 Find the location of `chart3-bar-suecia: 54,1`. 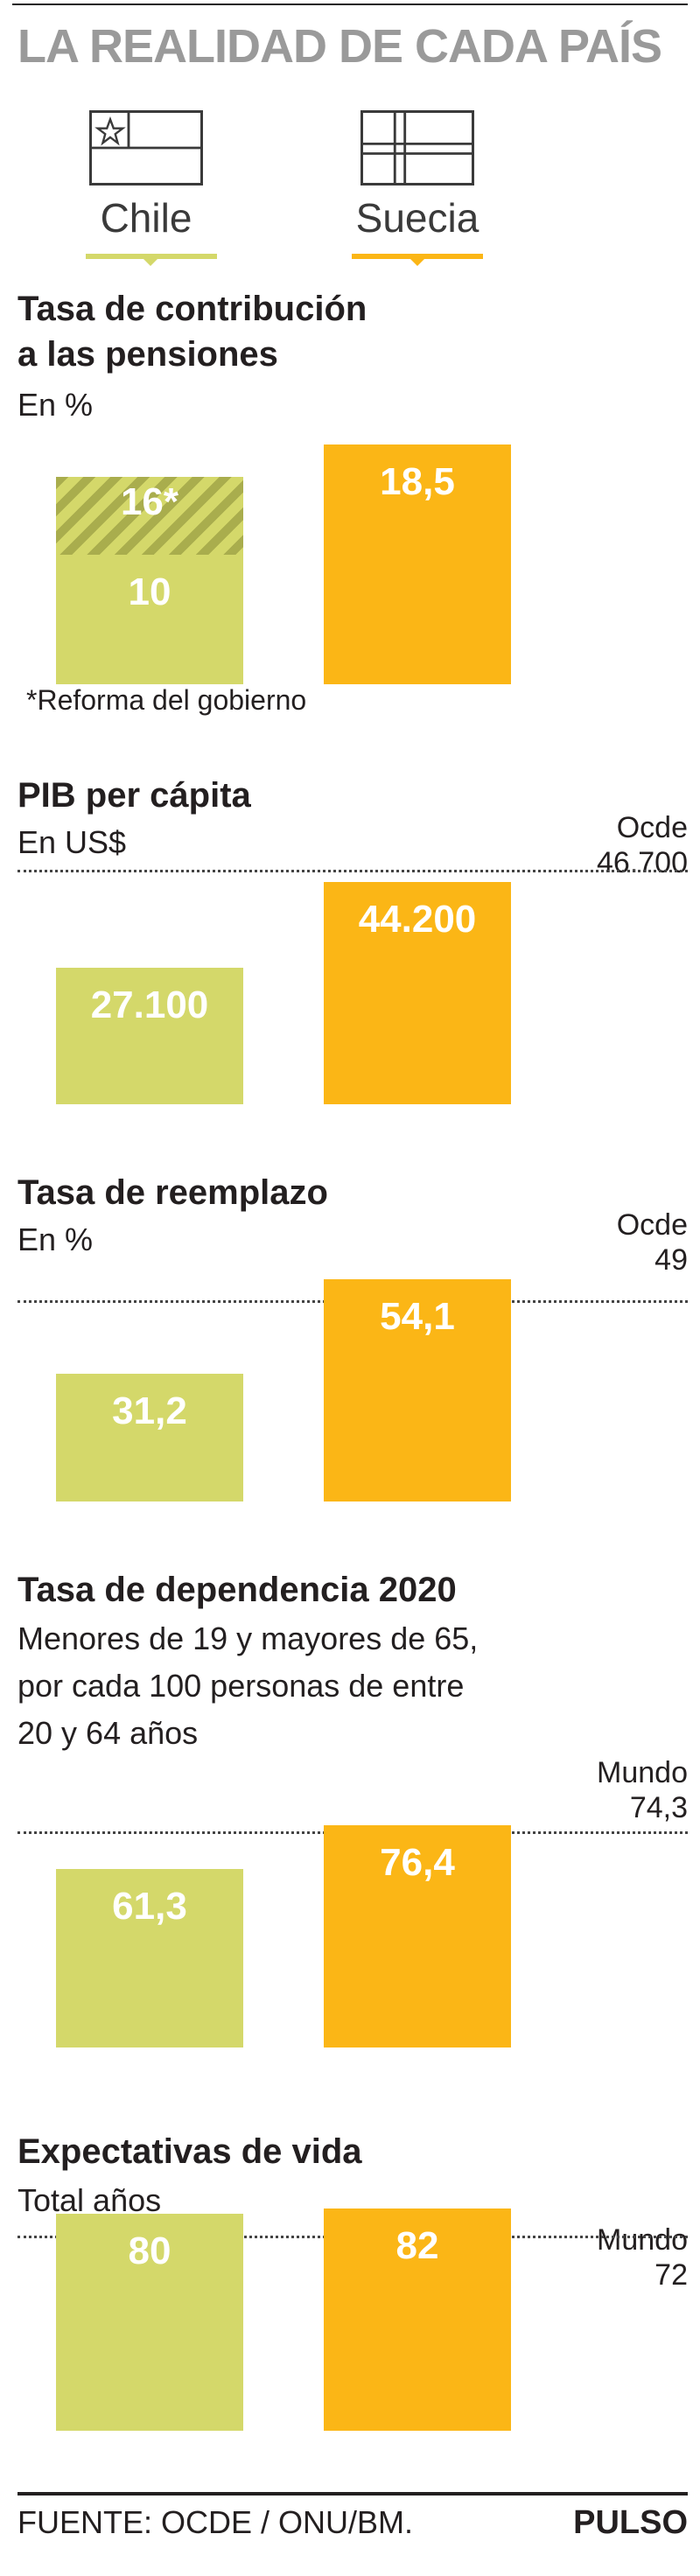

chart3-bar-suecia: 54,1 is located at coordinates (417, 1390).